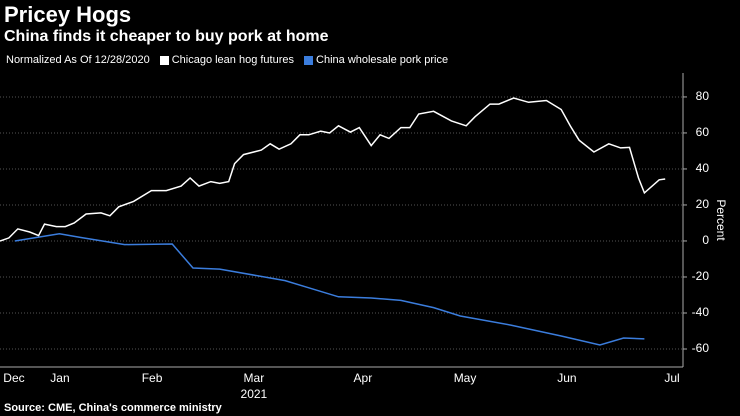 This screenshot has width=740, height=416. What do you see at coordinates (703, 132) in the screenshot?
I see `y-tick-label: 60` at bounding box center [703, 132].